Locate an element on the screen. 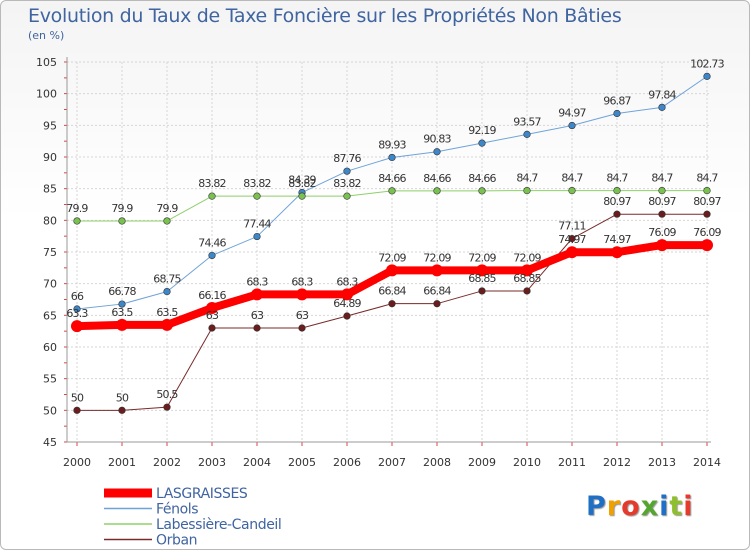  y-tick-label: 60 is located at coordinates (50, 347).